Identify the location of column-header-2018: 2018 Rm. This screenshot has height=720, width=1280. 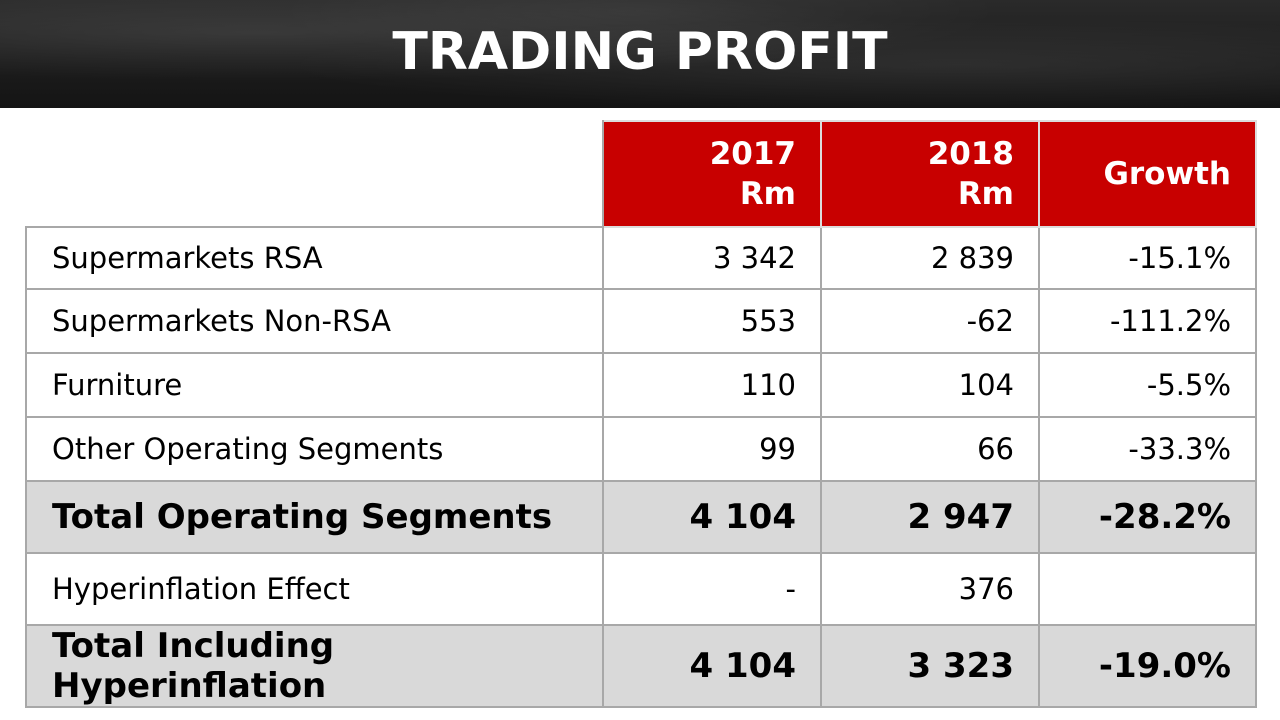
(930, 174).